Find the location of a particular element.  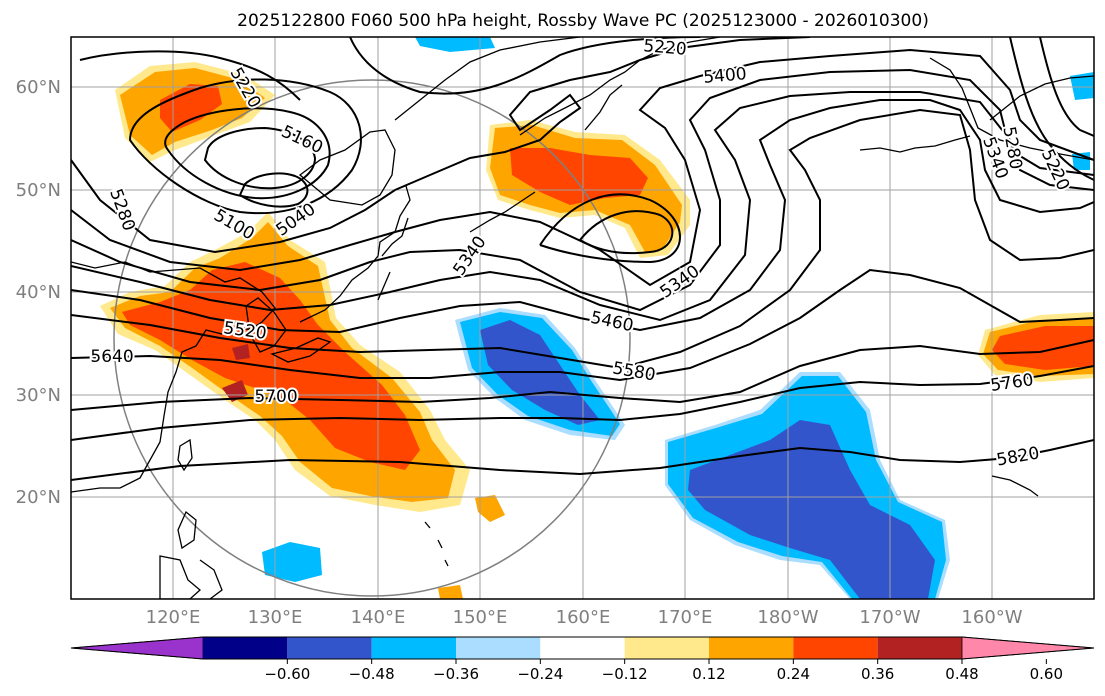

lat-label: 40°N is located at coordinates (38, 292).